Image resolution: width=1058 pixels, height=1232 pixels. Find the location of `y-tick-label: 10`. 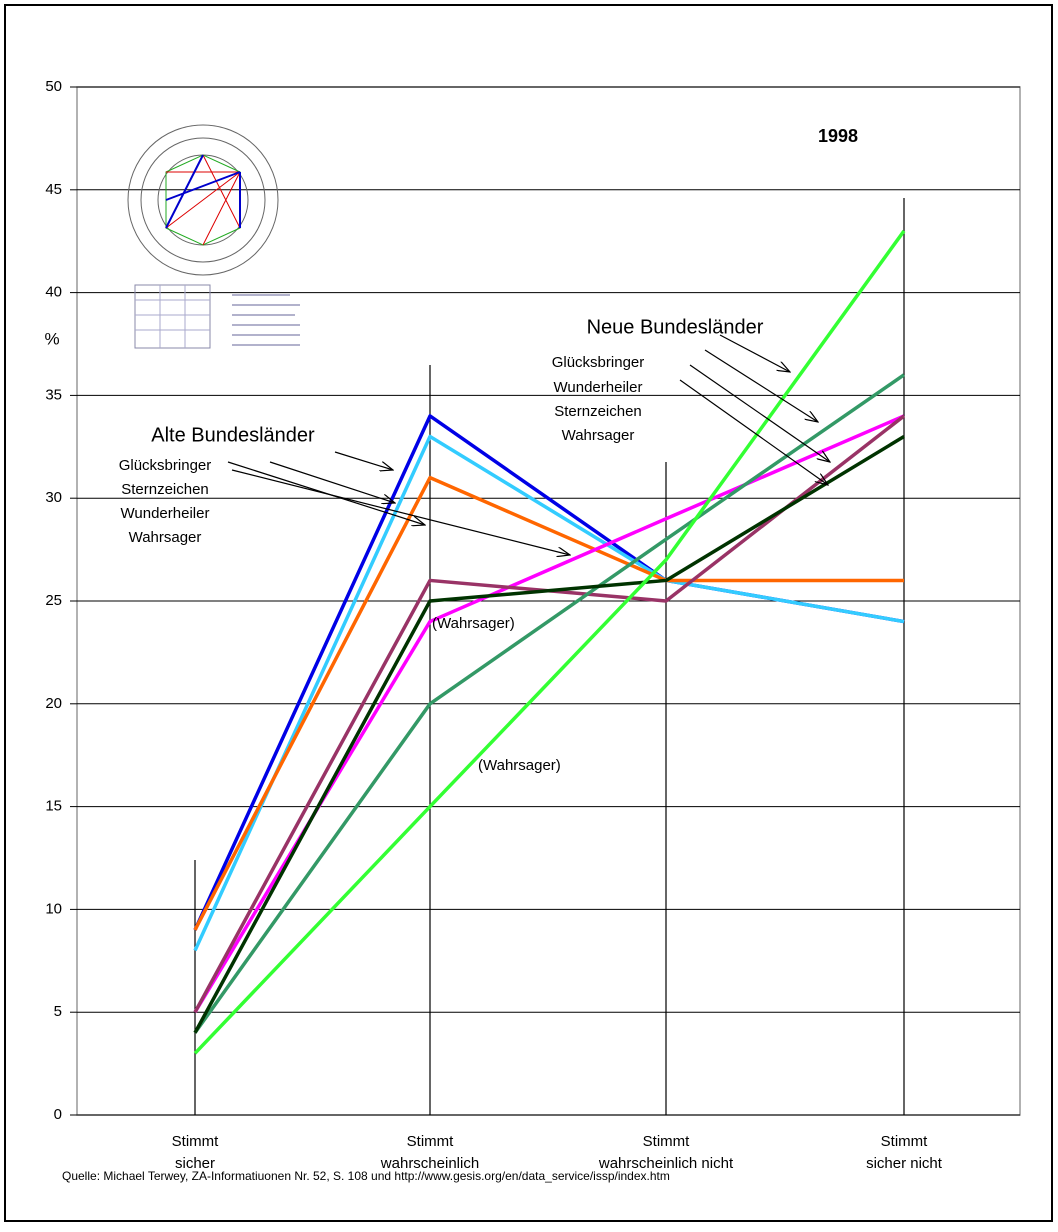

y-tick-label: 10 is located at coordinates (53, 908).